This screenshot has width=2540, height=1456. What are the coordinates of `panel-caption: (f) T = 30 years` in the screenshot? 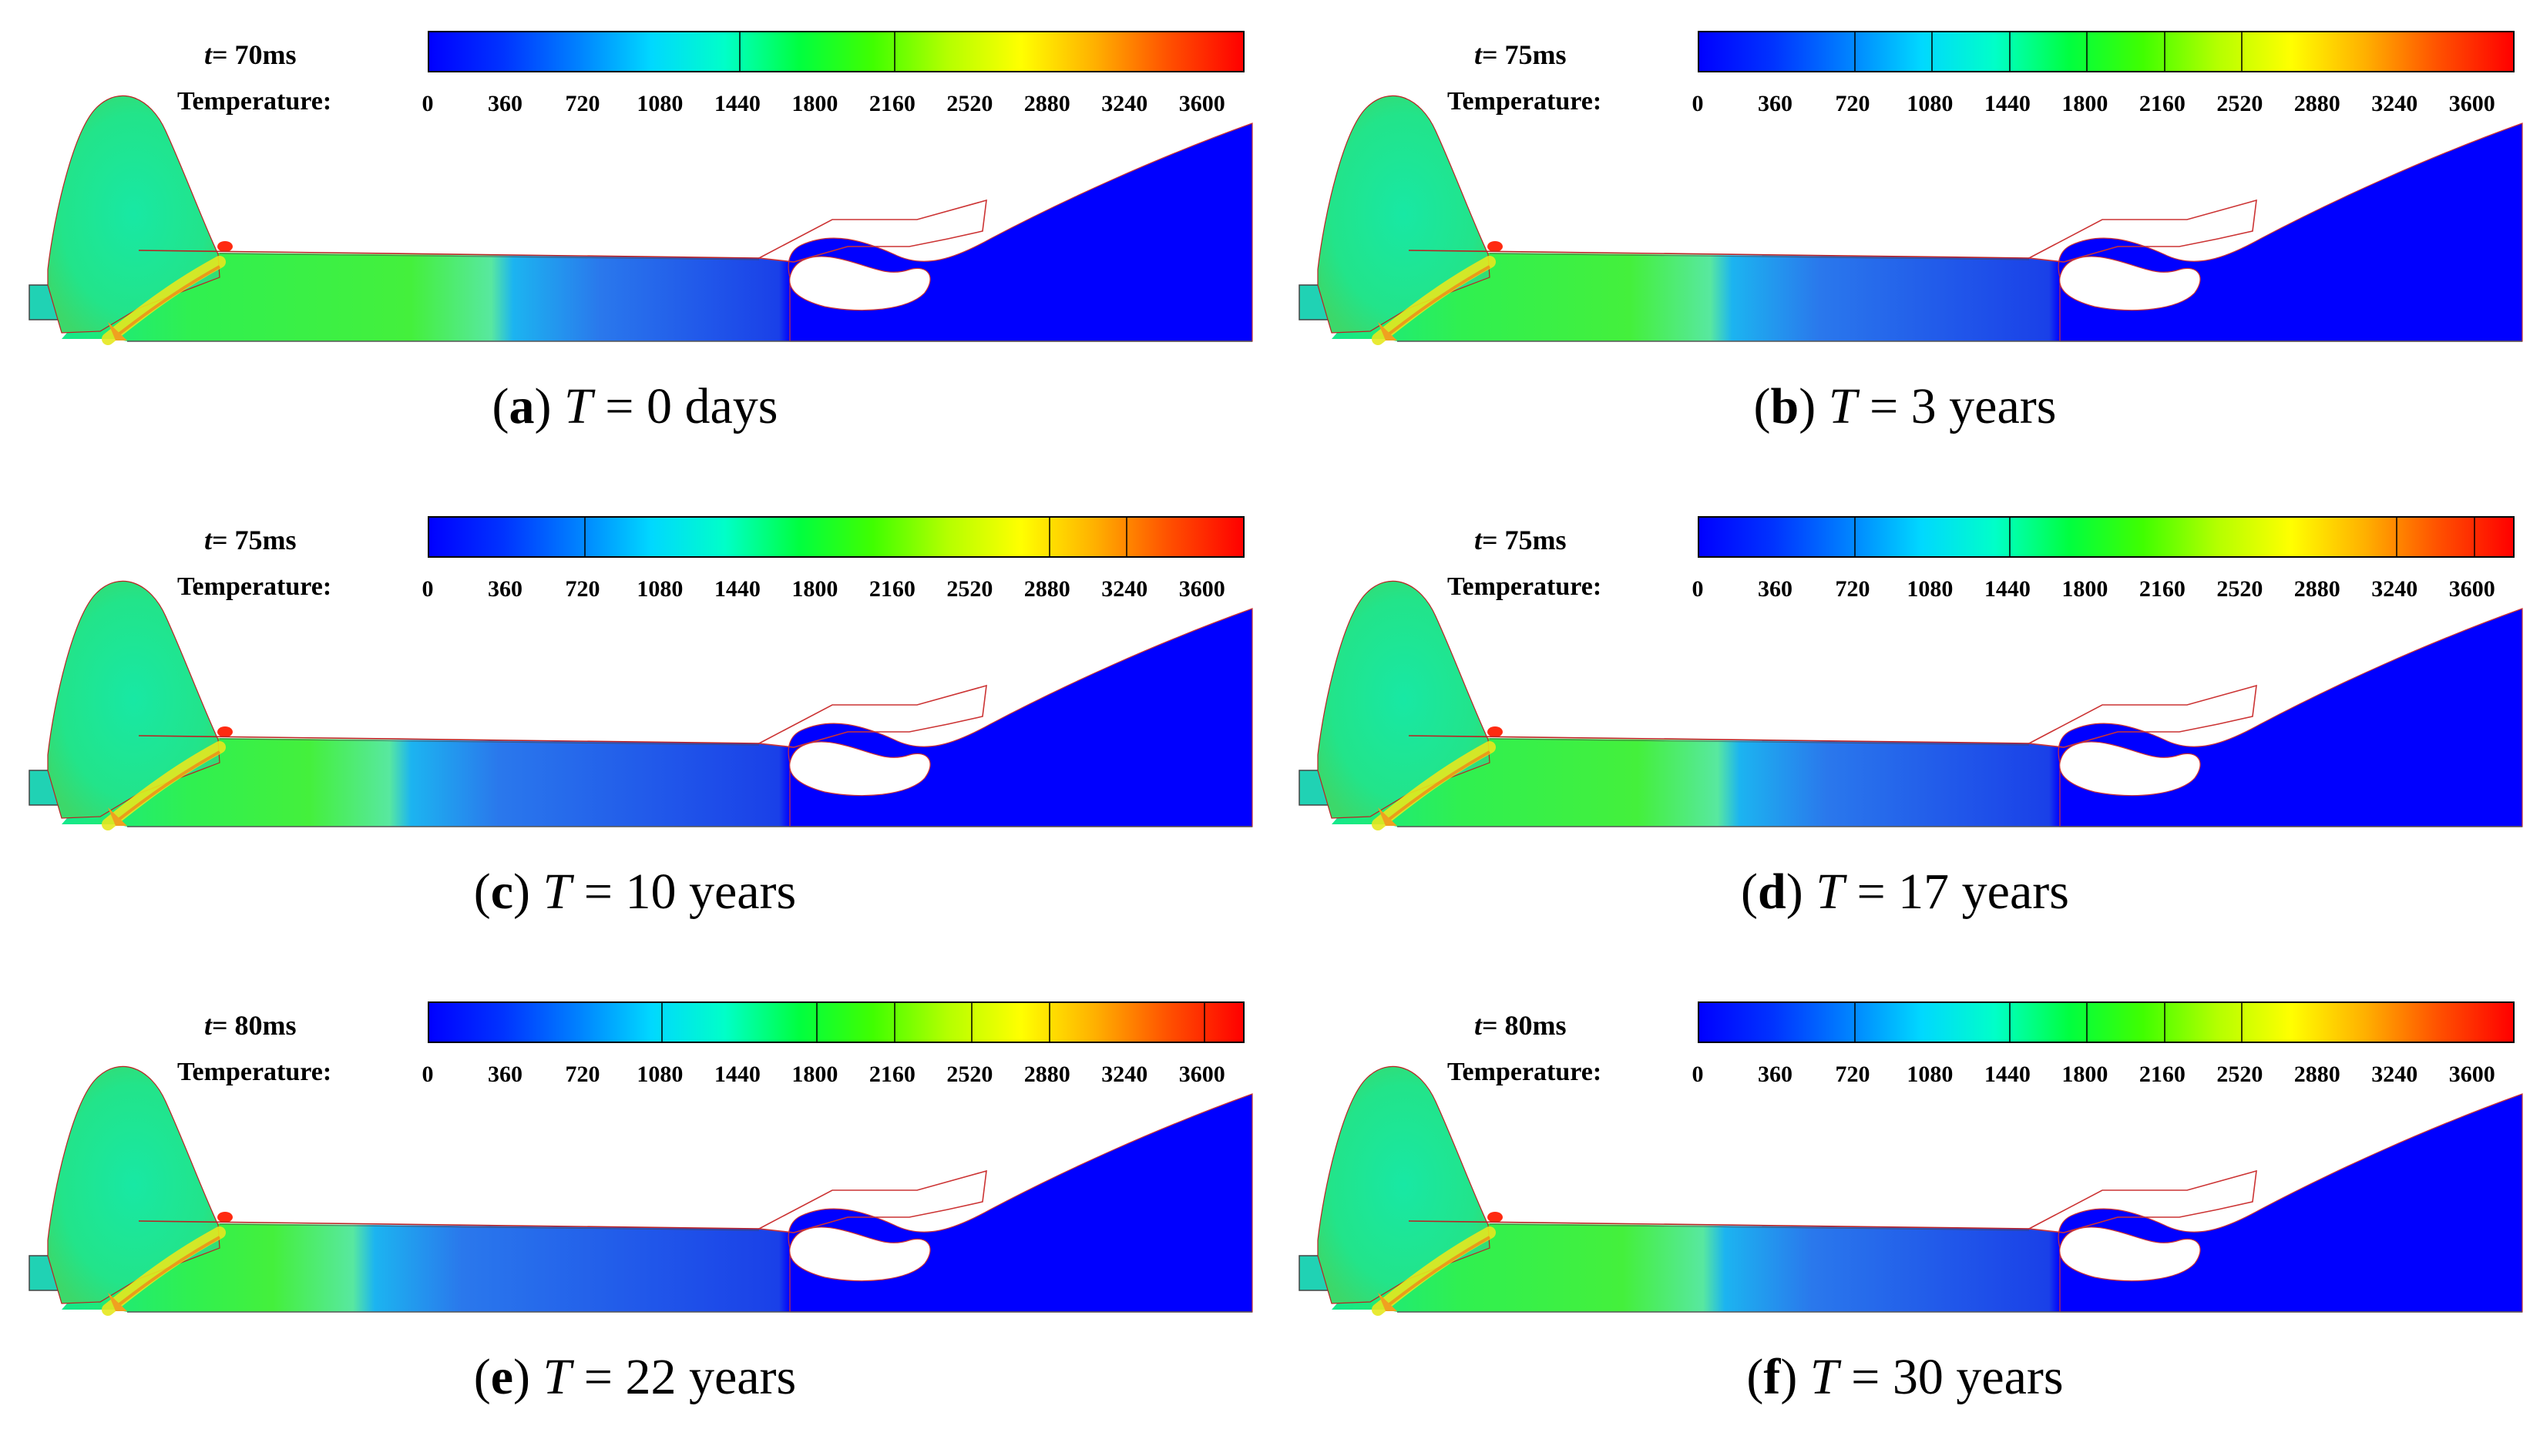 It's located at (1905, 1377).